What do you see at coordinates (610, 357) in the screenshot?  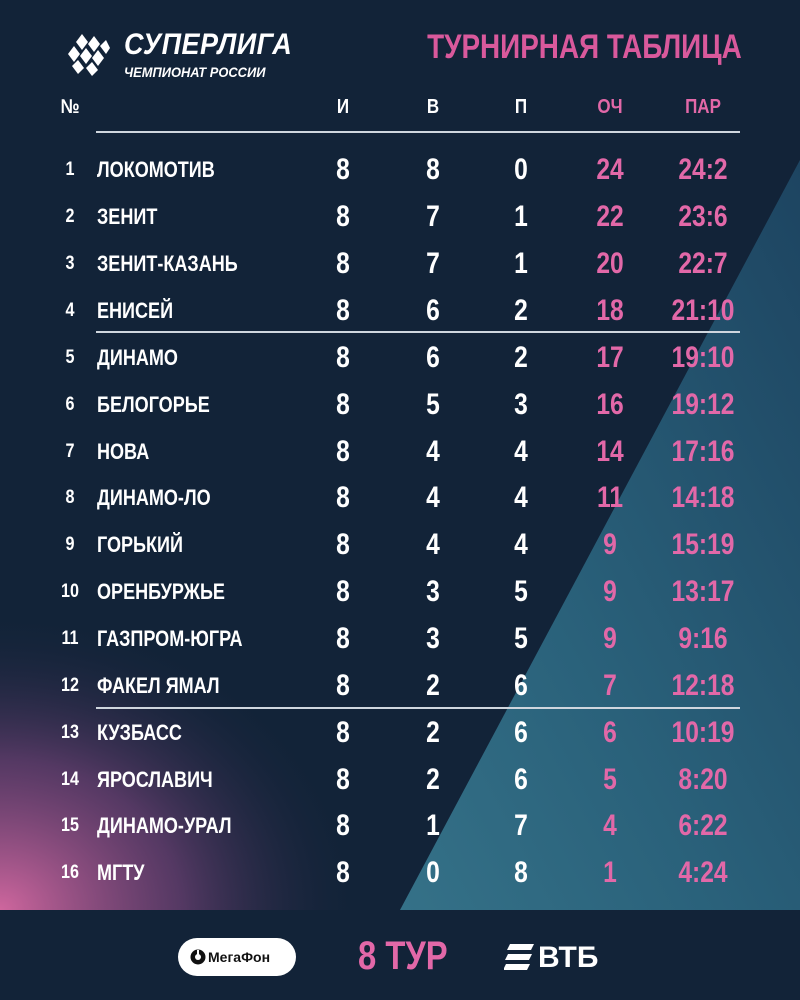 I see `points: 17` at bounding box center [610, 357].